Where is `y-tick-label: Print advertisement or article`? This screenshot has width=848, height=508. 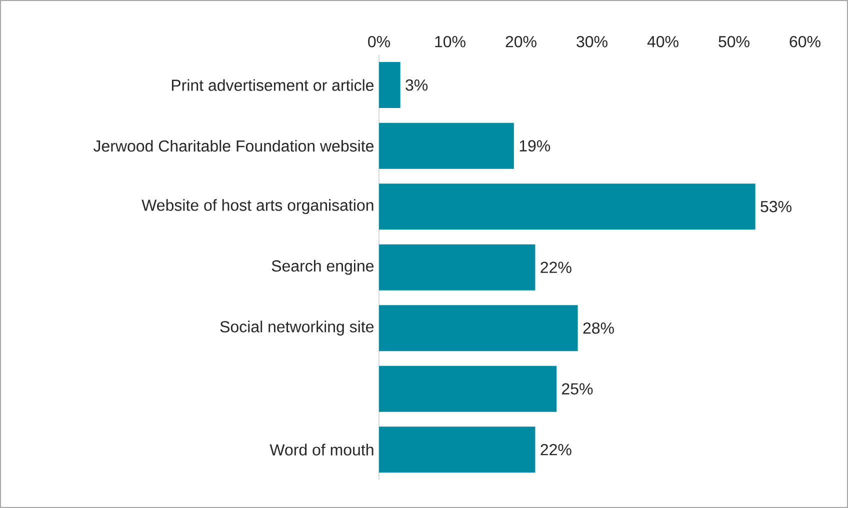
y-tick-label: Print advertisement or article is located at coordinates (273, 85).